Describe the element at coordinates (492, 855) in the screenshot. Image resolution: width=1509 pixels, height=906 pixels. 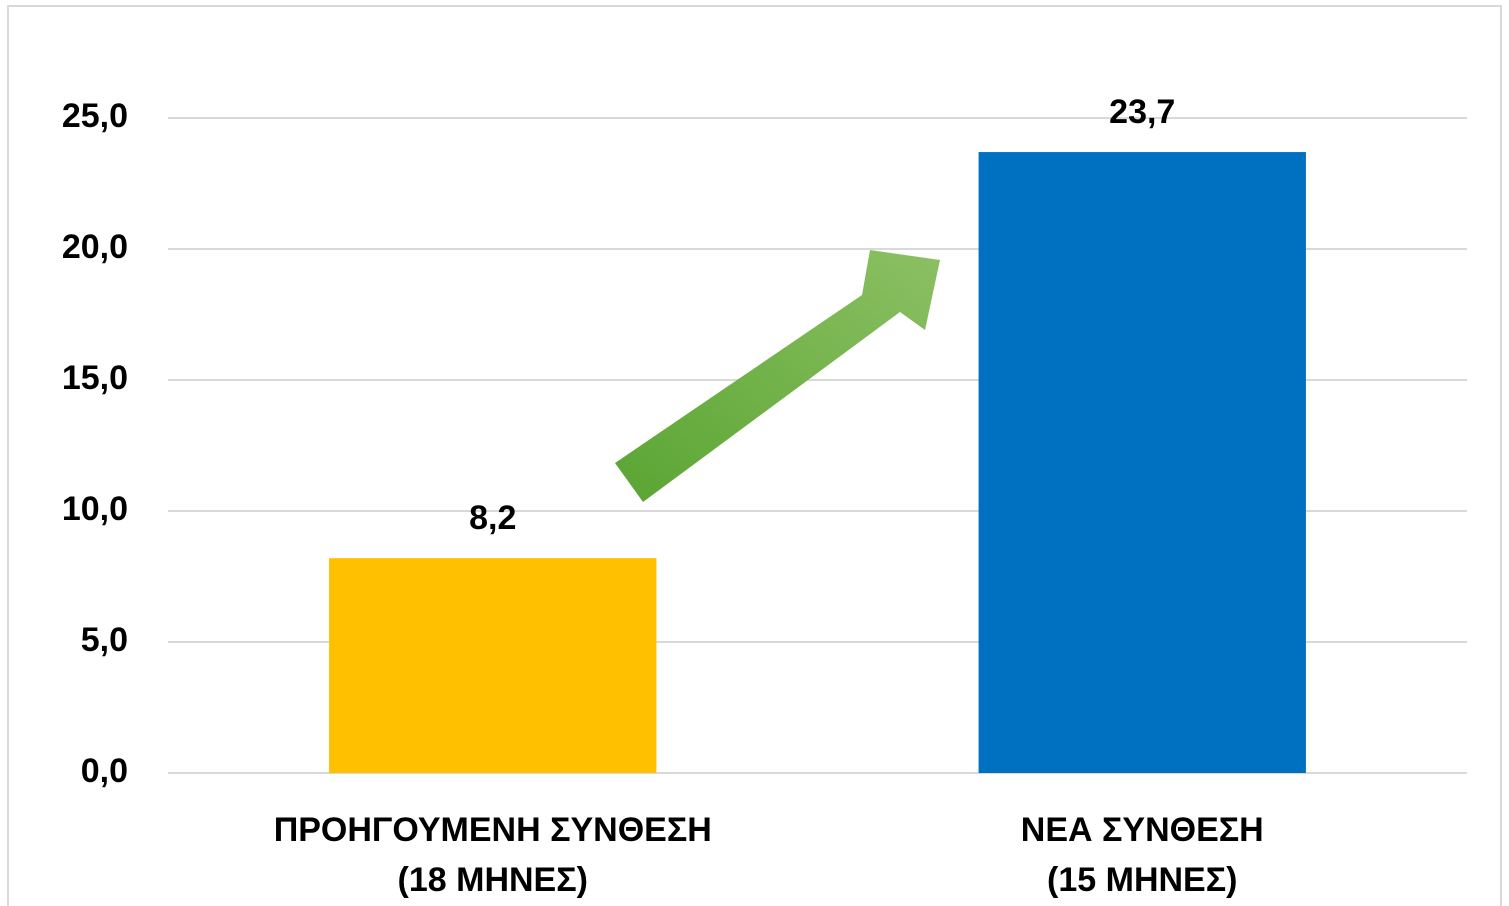
I see `x-tick-label: ΠΡΟΗΓΟΥΜΕΝΗ ΣΥΝΘΕΣΗ (18 ΜΗΝΕΣ)` at that location.